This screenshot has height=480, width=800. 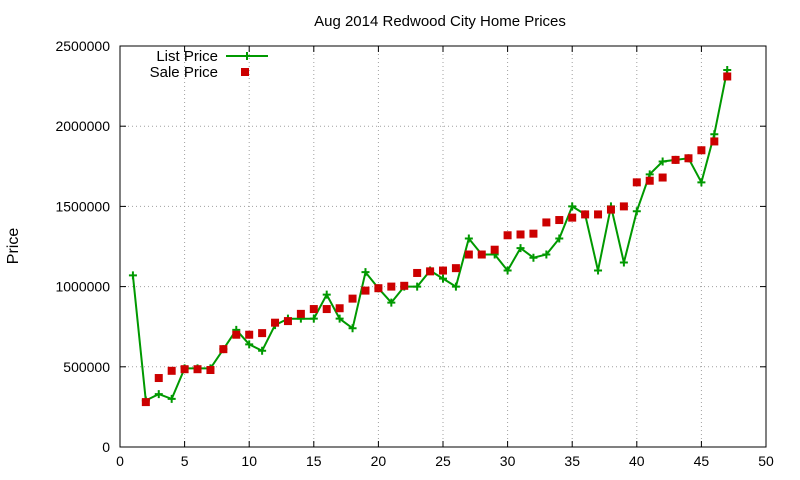 What do you see at coordinates (508, 461) in the screenshot?
I see `x-tick-label: 30` at bounding box center [508, 461].